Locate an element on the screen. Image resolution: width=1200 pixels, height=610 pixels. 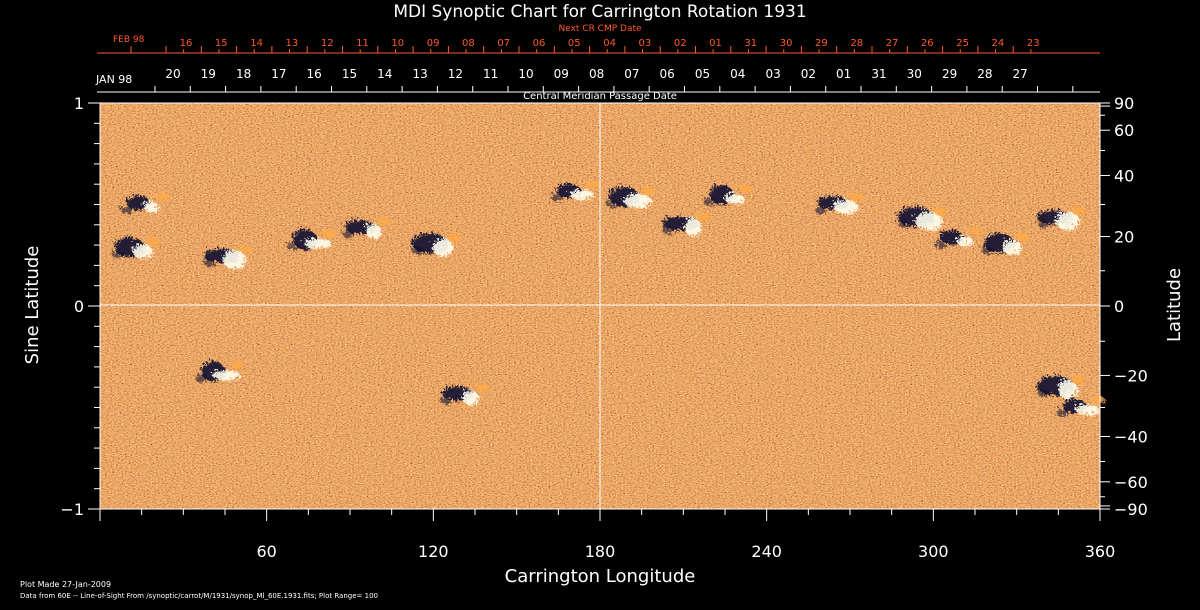
latitude-tick-label: 40 is located at coordinates (1124, 176).